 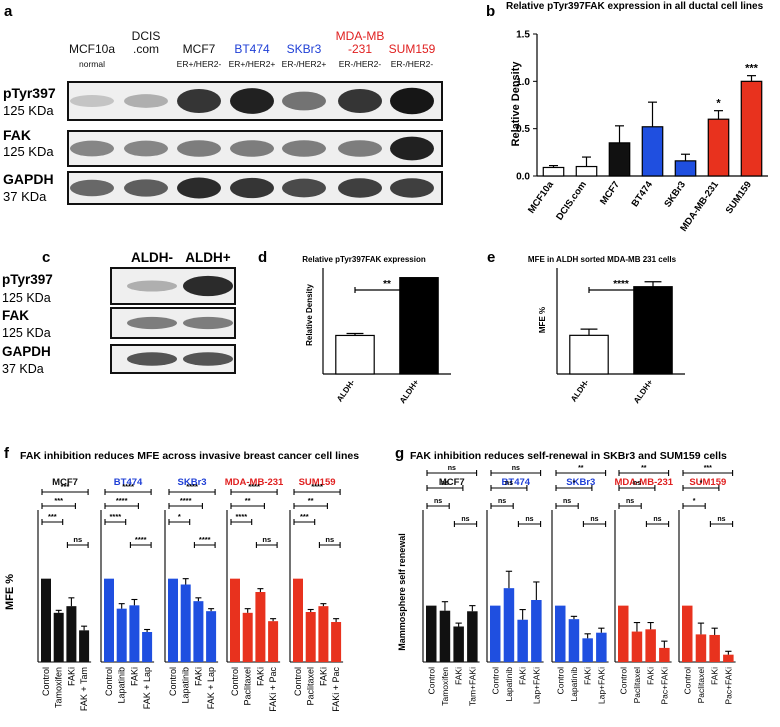 I want to click on panel-letter-b: b, so click(x=490, y=11).